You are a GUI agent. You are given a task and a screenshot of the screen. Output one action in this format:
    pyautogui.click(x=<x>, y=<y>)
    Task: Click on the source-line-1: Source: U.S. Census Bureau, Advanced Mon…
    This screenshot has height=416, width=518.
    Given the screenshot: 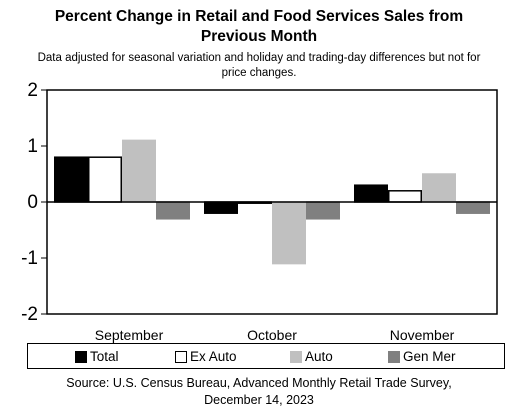 What is the action you would take?
    pyautogui.click(x=259, y=383)
    